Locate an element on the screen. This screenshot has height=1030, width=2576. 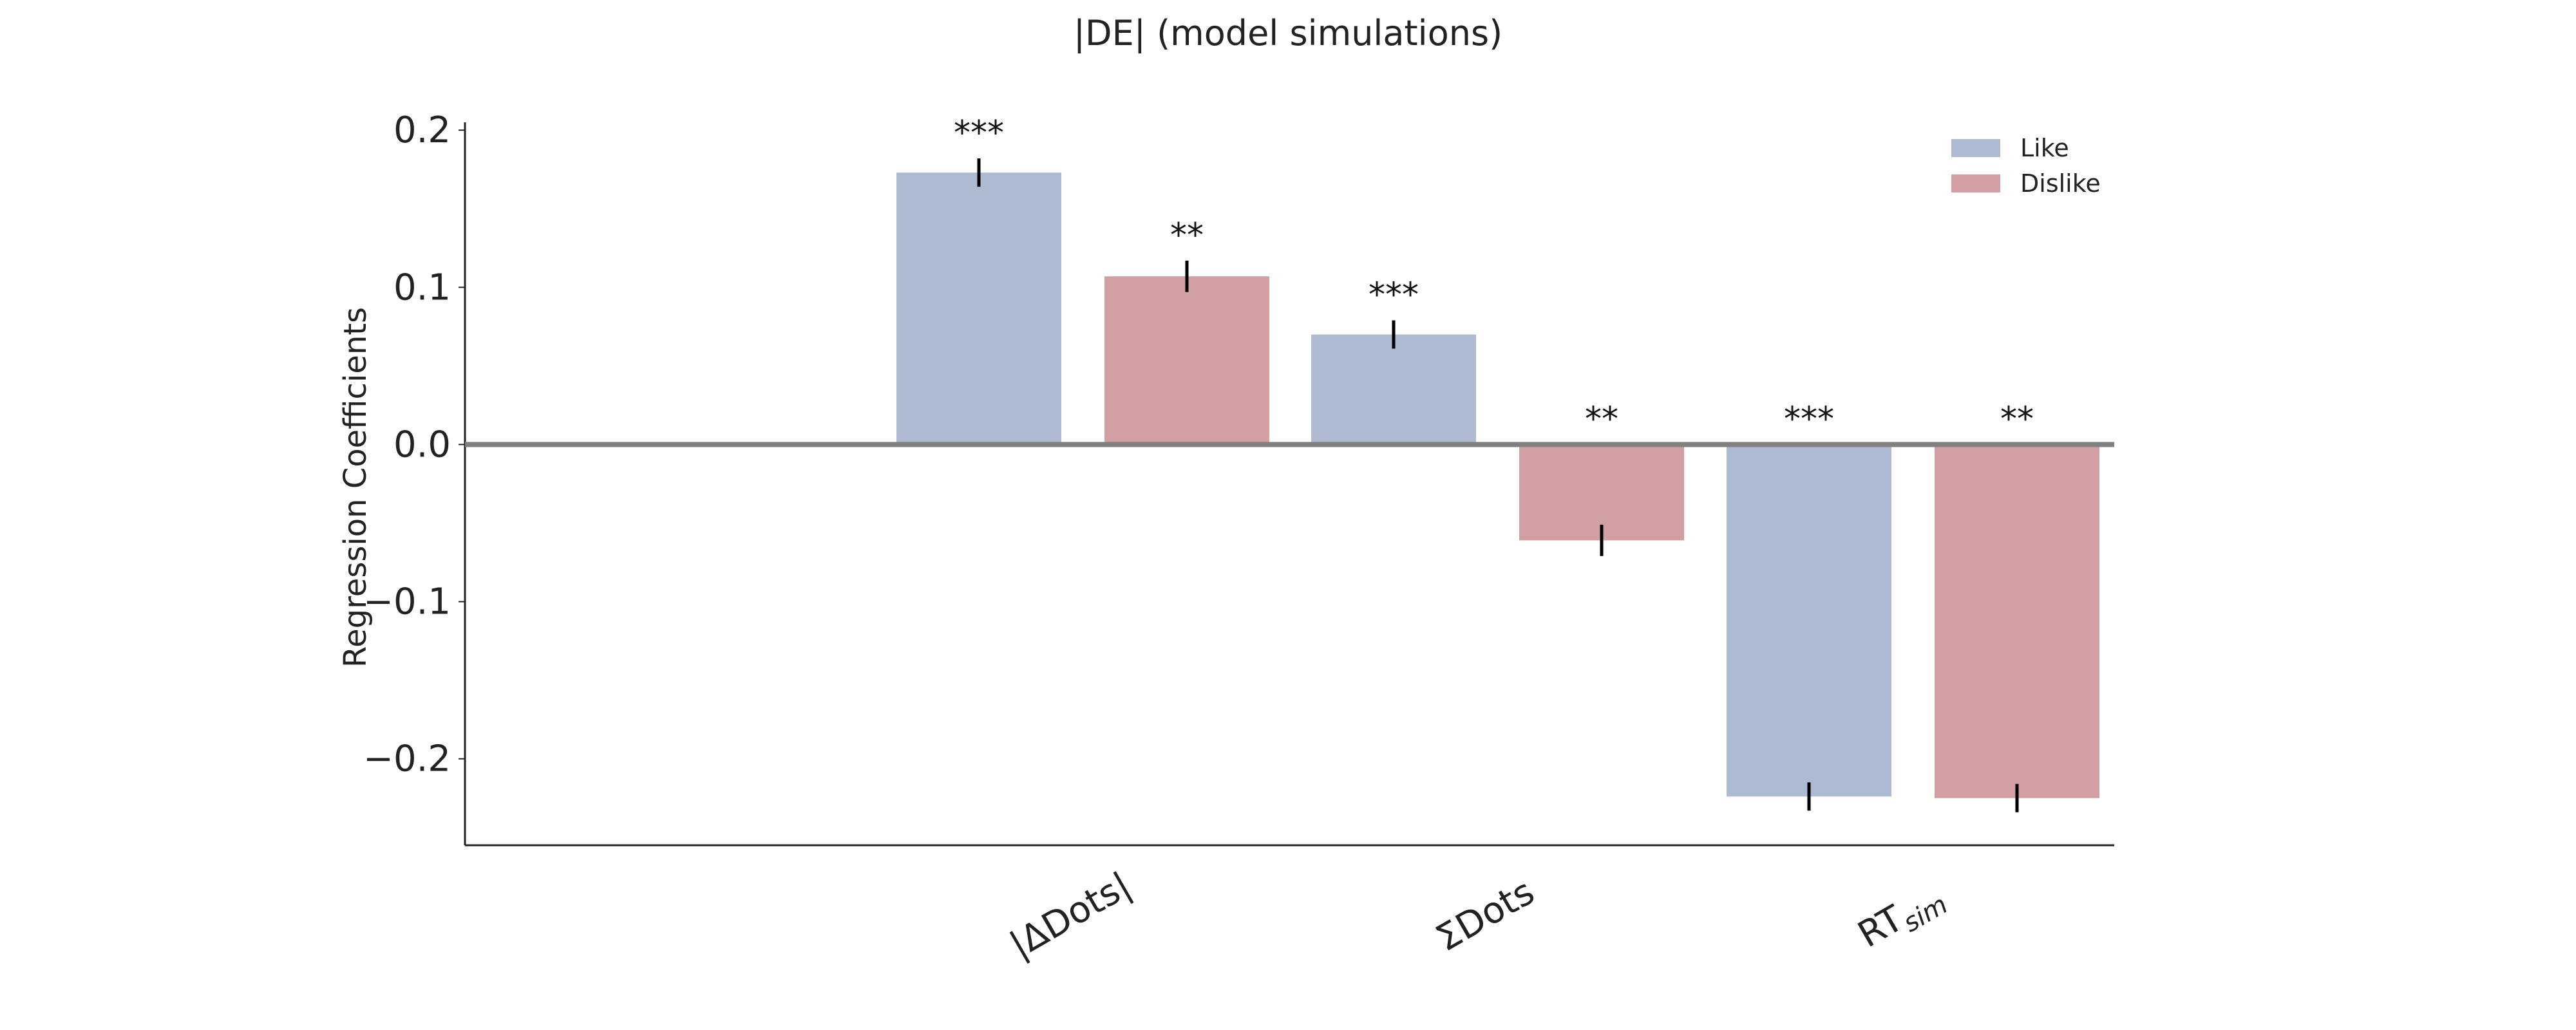
legend-label-dislike: Dislike is located at coordinates (2060, 184).